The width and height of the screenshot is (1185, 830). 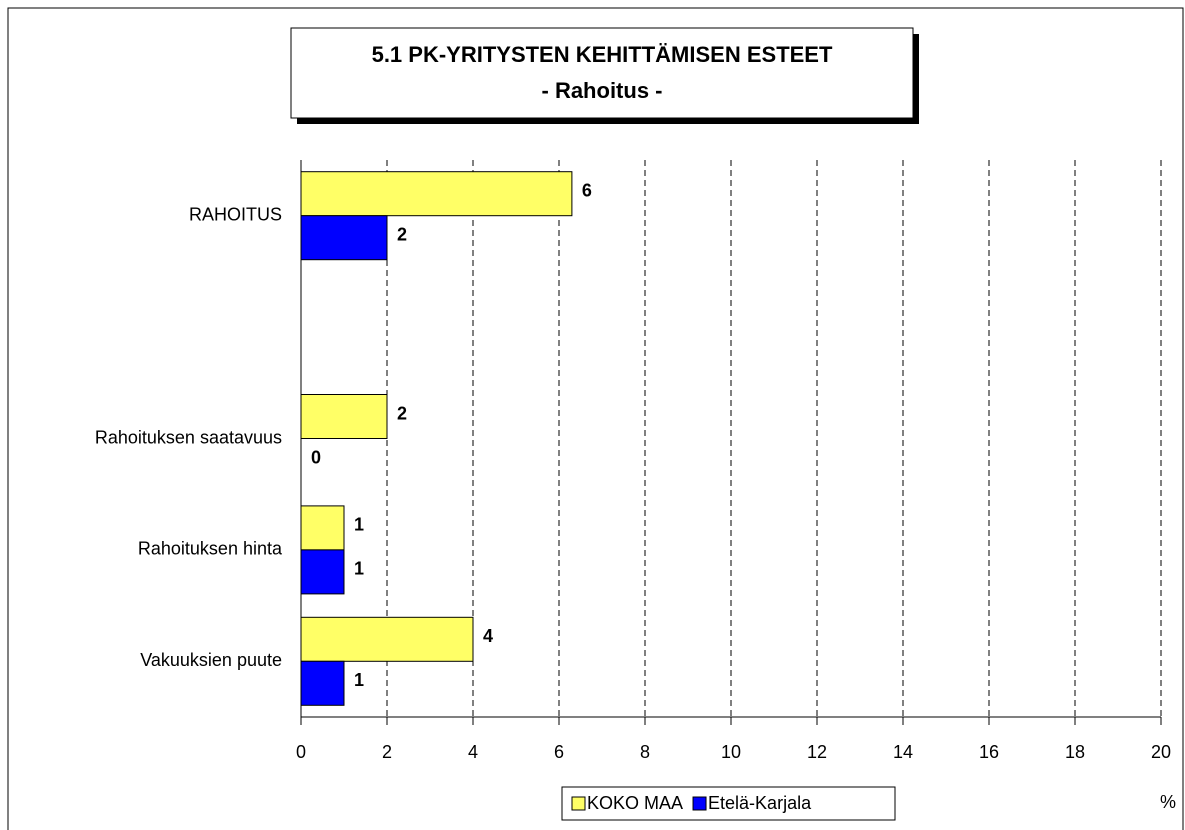 I want to click on x-tick-label: 2, so click(x=387, y=752).